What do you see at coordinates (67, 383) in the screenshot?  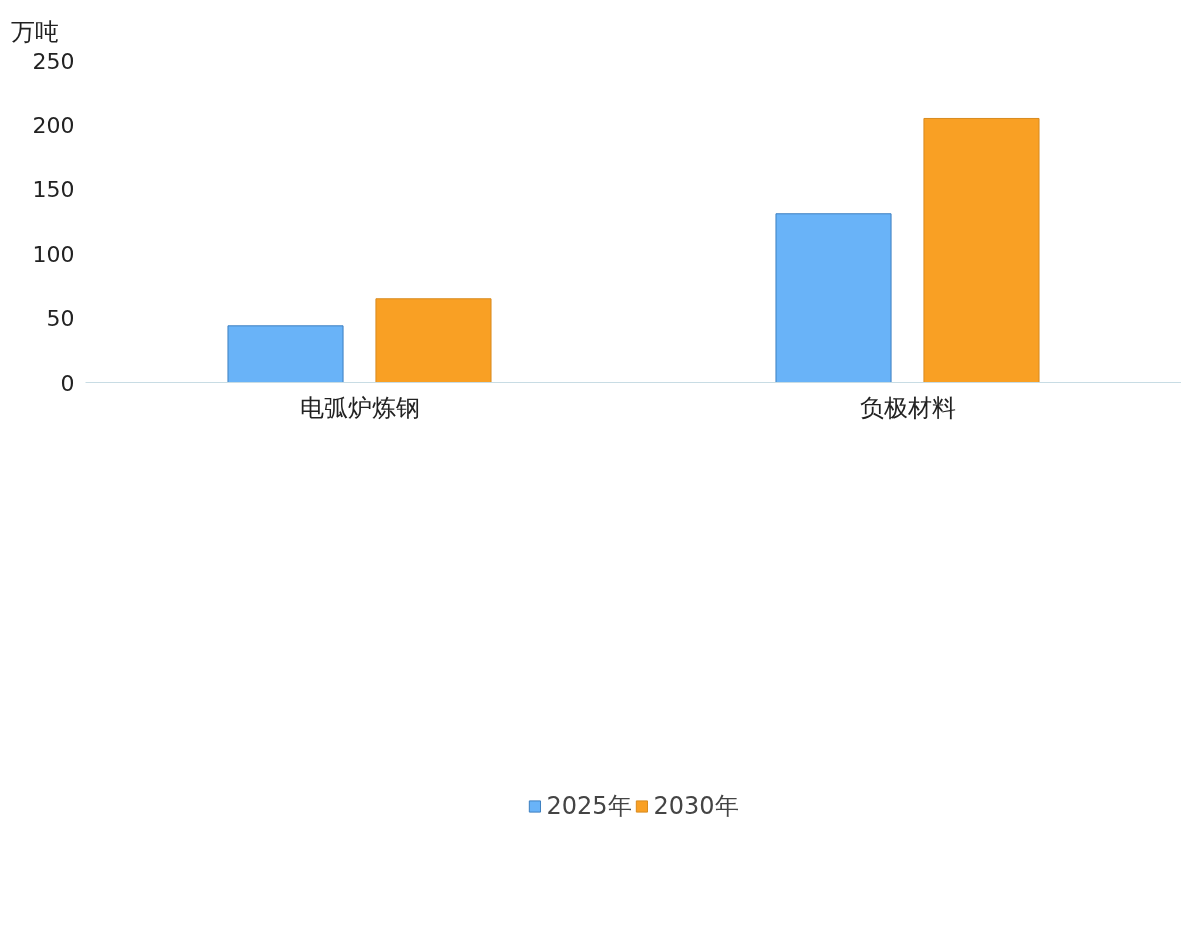 I see `y-tick-label: 0` at bounding box center [67, 383].